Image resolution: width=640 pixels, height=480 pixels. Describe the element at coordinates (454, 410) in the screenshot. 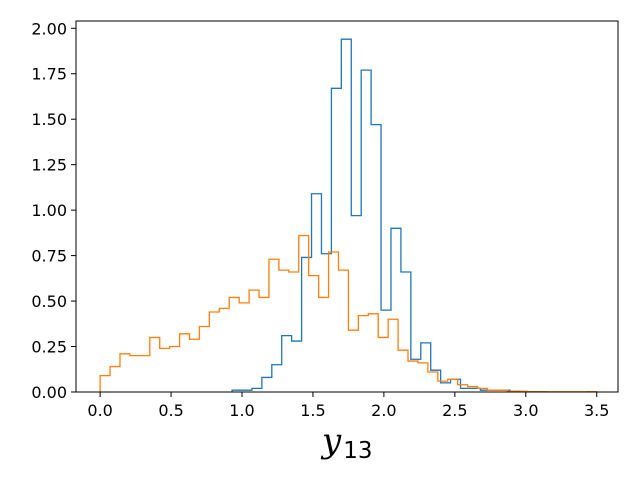

I see `x-tick-label: 2.5` at that location.